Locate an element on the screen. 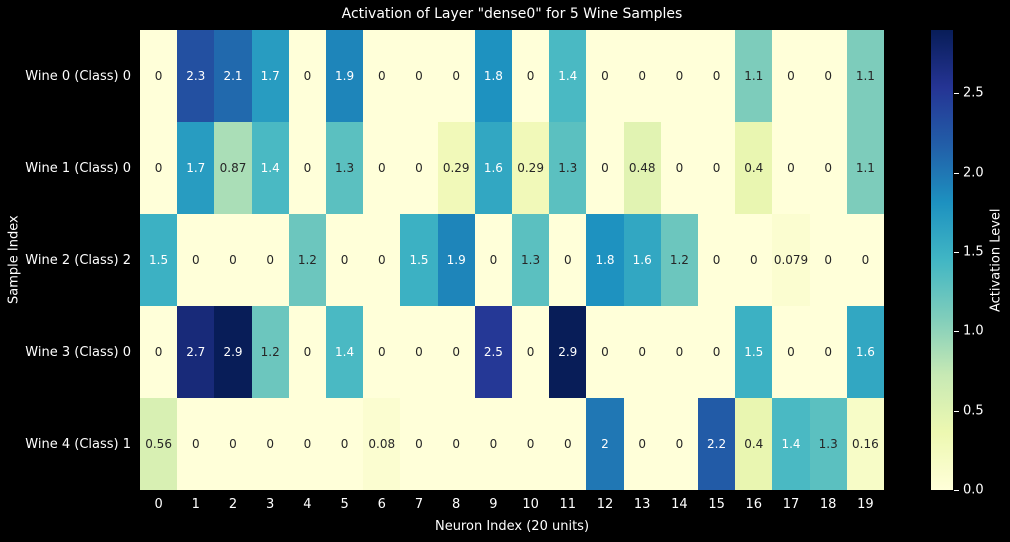 Image resolution: width=1010 pixels, height=542 pixels. heatmap-cell: 2 is located at coordinates (605, 444).